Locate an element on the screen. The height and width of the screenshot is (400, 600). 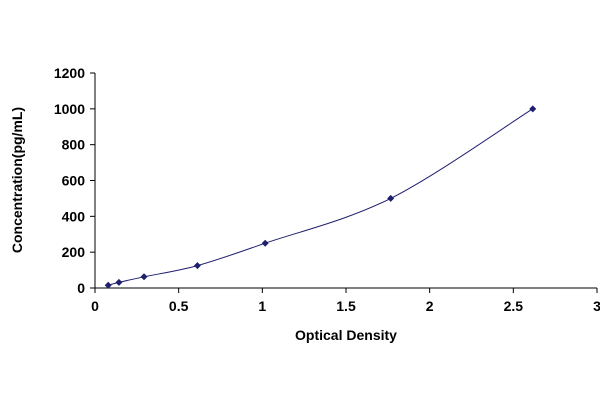
x-tick-label: 0 is located at coordinates (95, 306).